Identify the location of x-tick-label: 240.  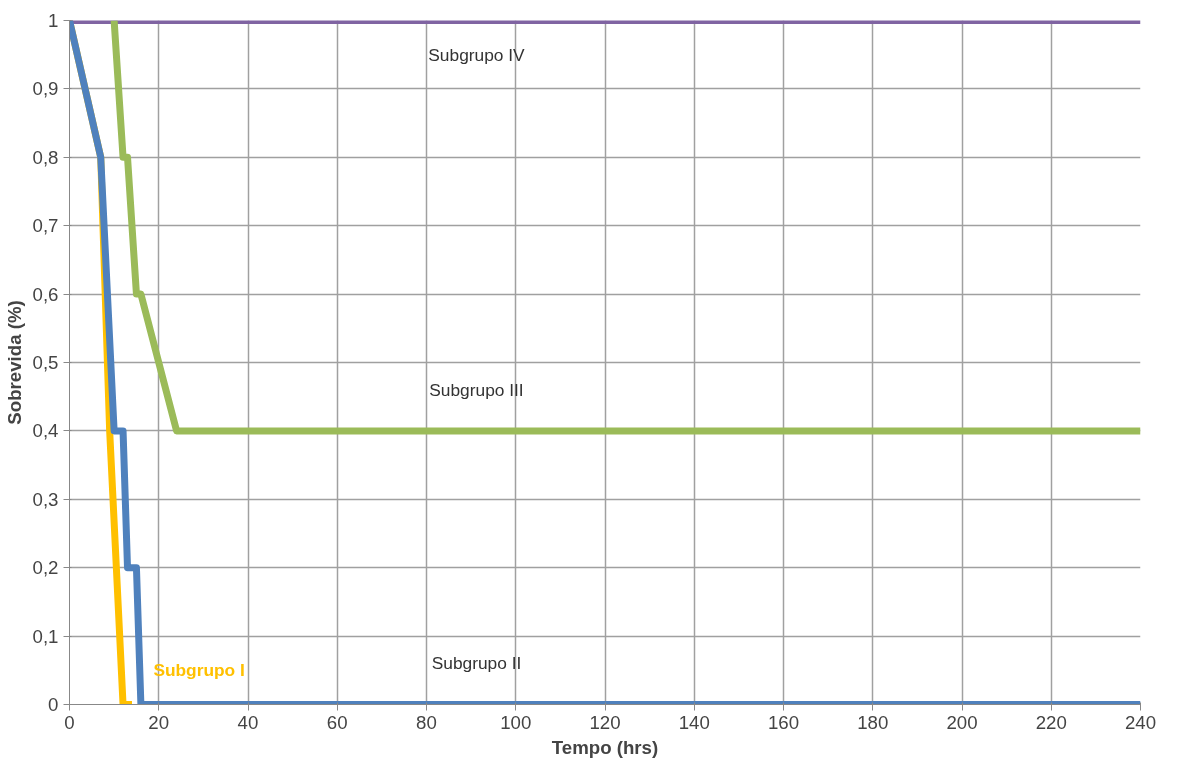
(1140, 722).